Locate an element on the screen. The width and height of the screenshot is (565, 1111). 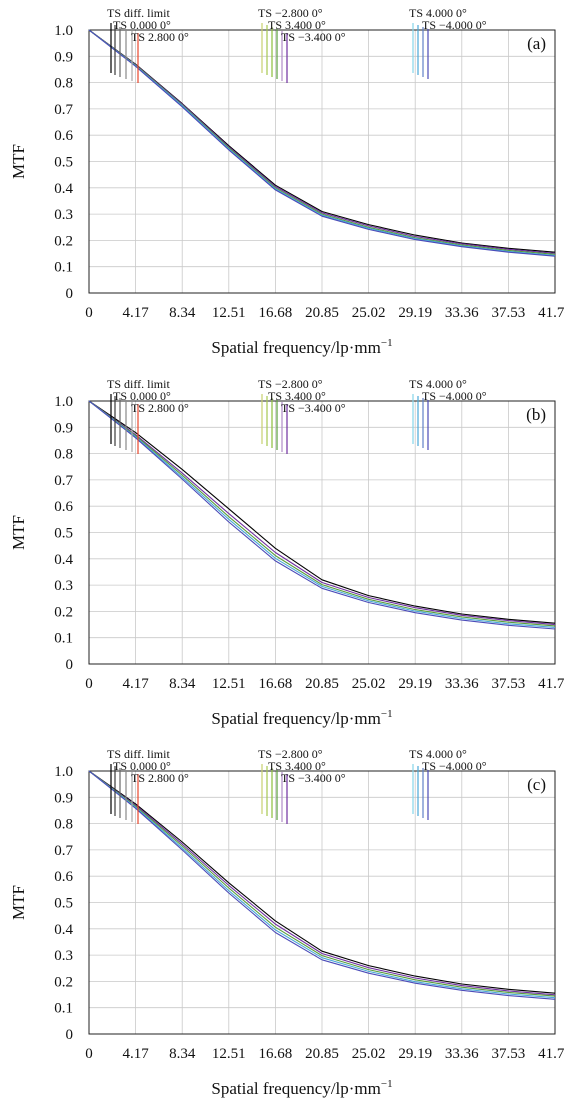
y-tick-label: 0.9 is located at coordinates (63, 428).